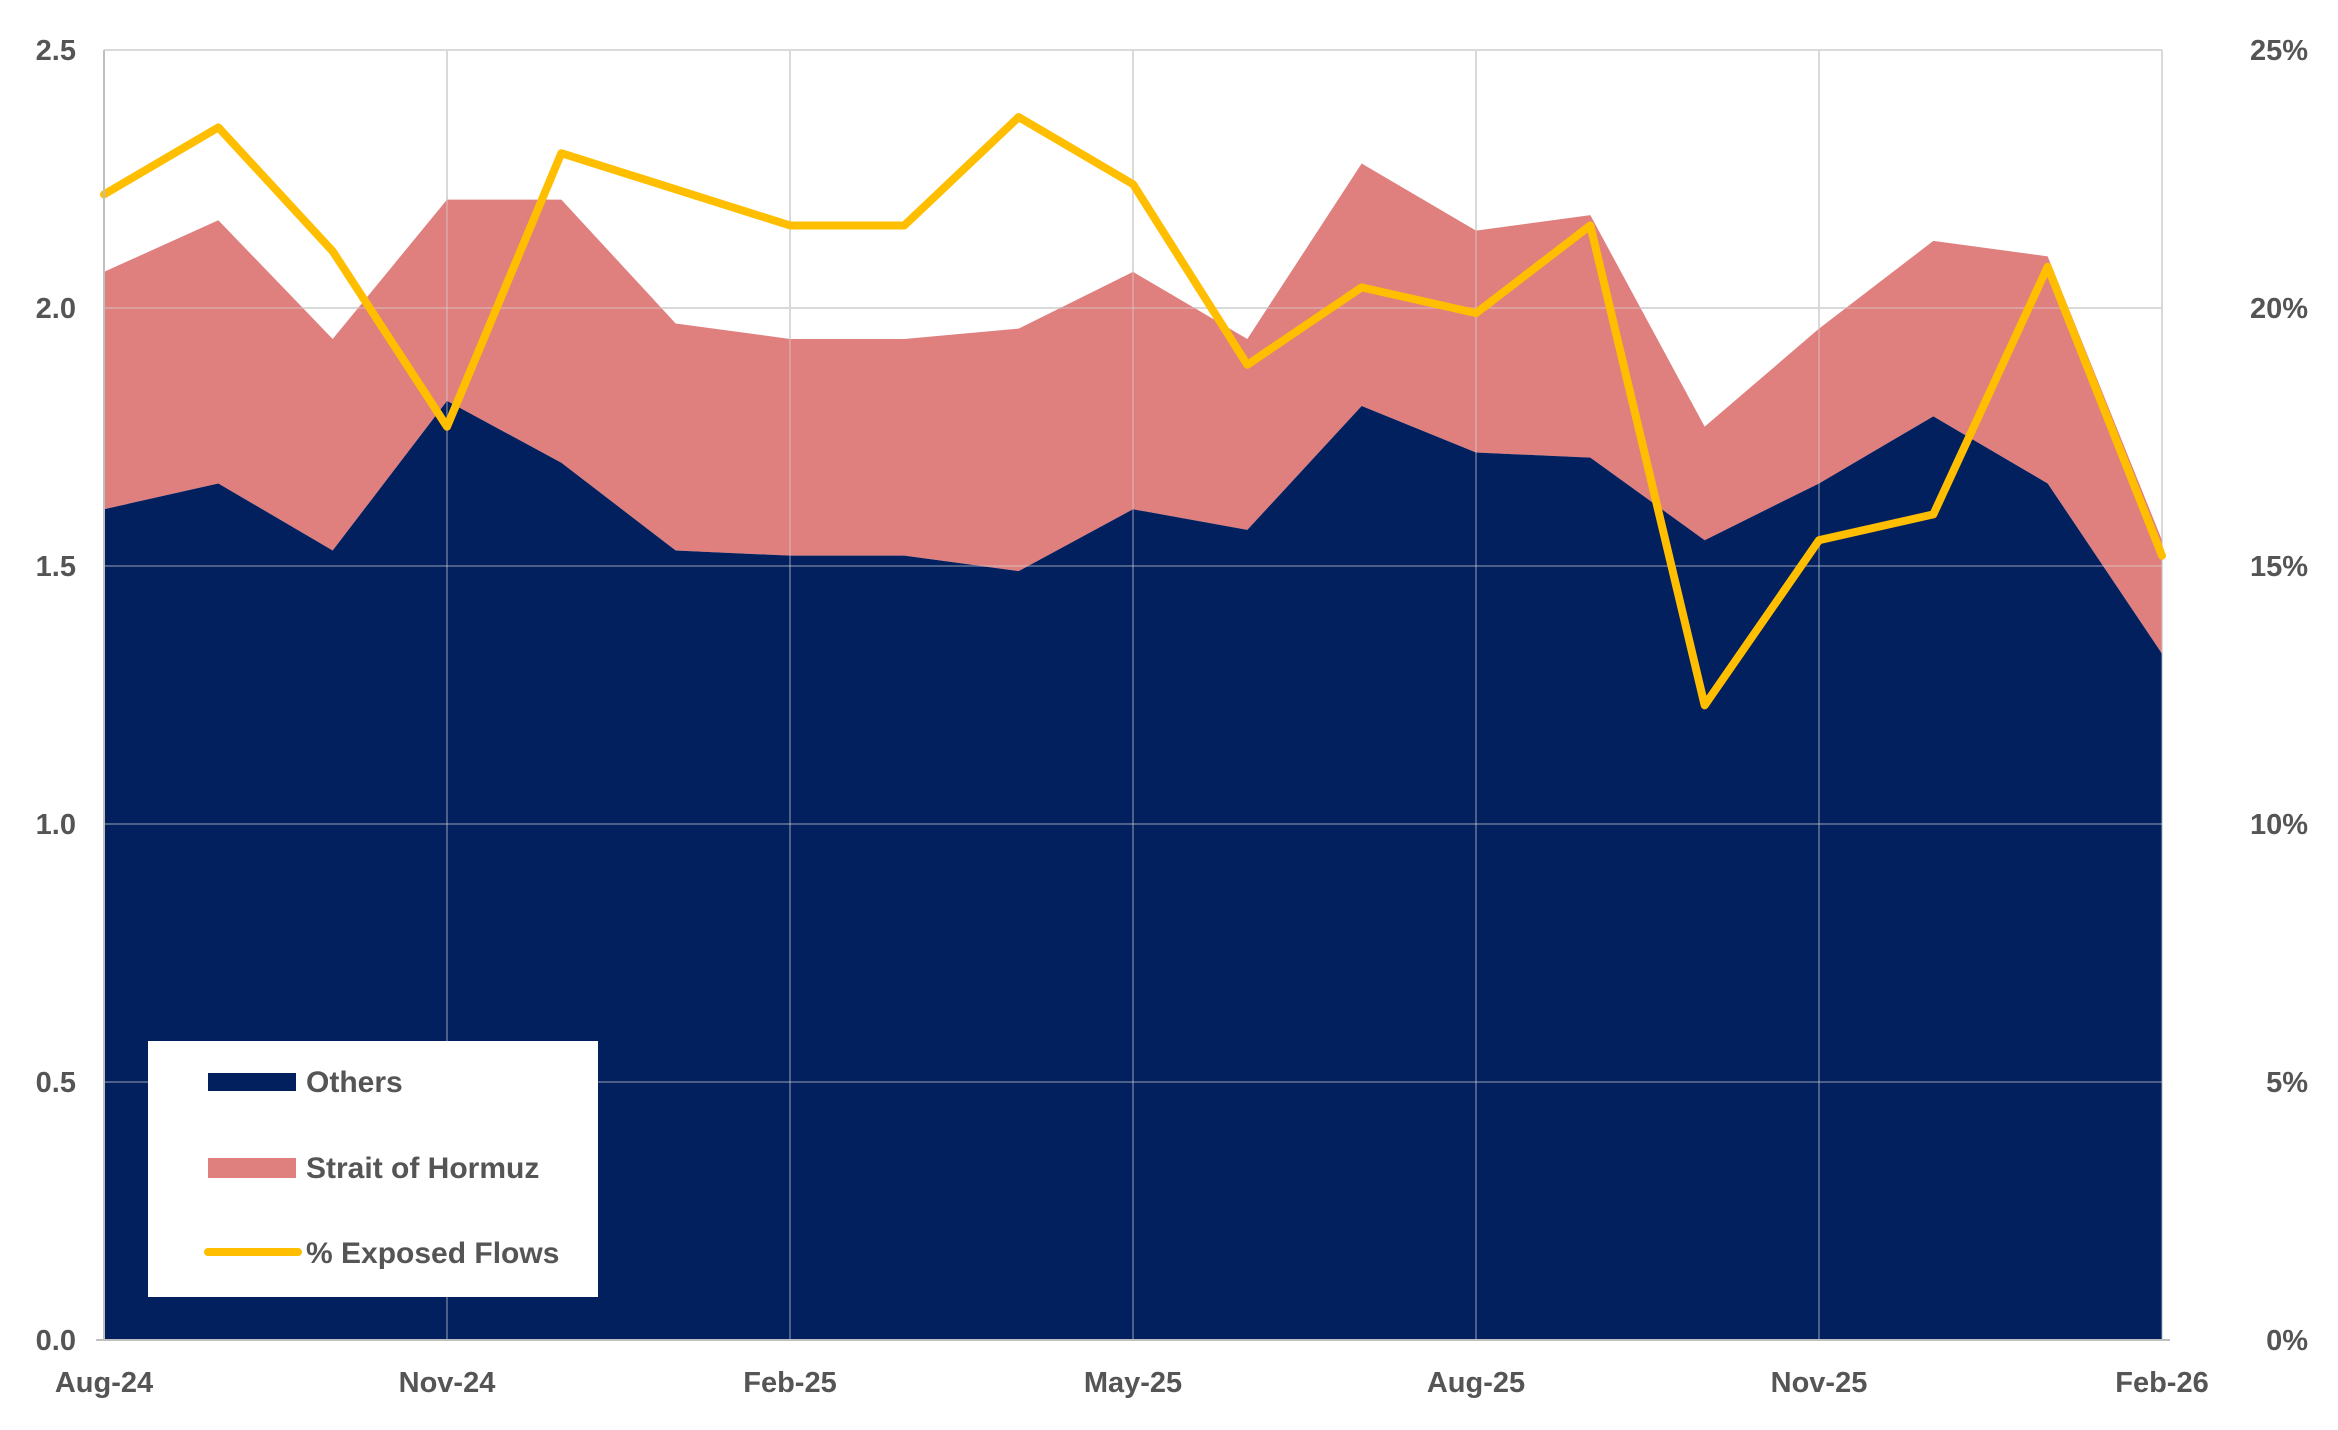 The image size is (2338, 1430). I want to click on legend-swatch-strait-of-hormuz, so click(252, 1168).